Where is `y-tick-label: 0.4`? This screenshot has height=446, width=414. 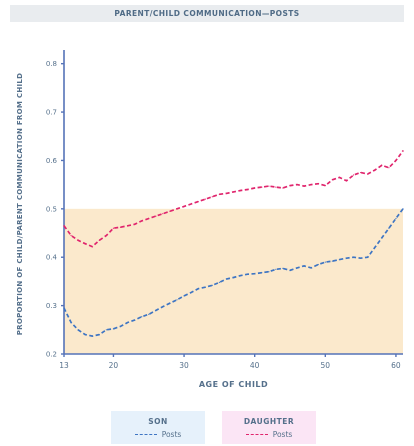 y-tick-label: 0.4 is located at coordinates (52, 258).